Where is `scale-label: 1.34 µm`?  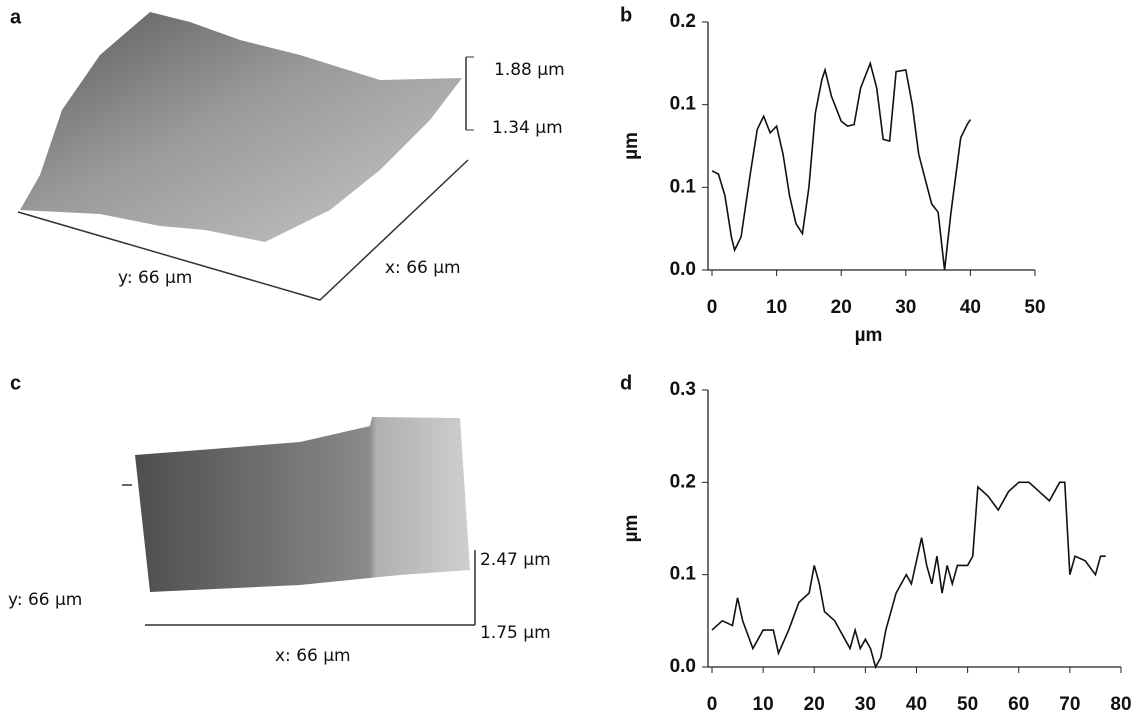 scale-label: 1.34 µm is located at coordinates (527, 128).